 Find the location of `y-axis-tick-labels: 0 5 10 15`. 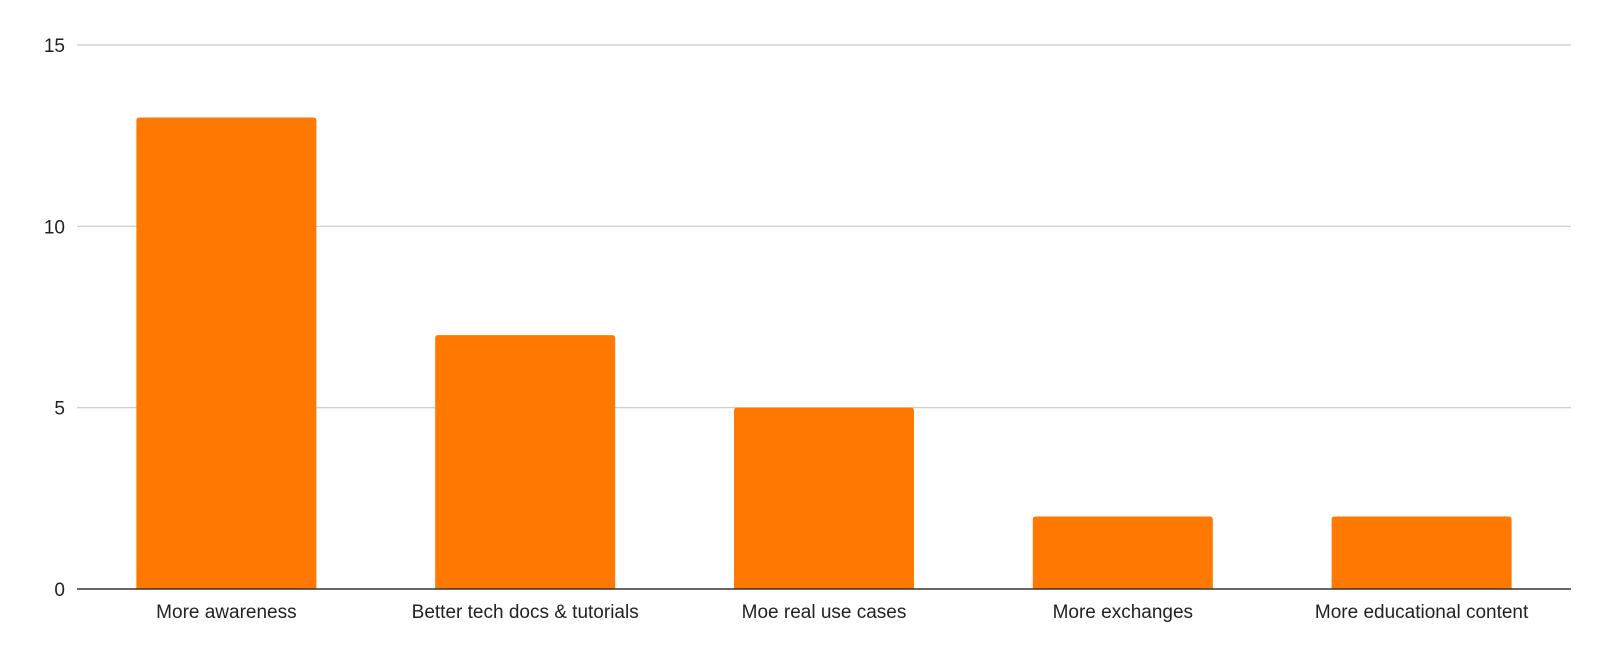

y-axis-tick-labels: 0 5 10 15 is located at coordinates (54, 318).